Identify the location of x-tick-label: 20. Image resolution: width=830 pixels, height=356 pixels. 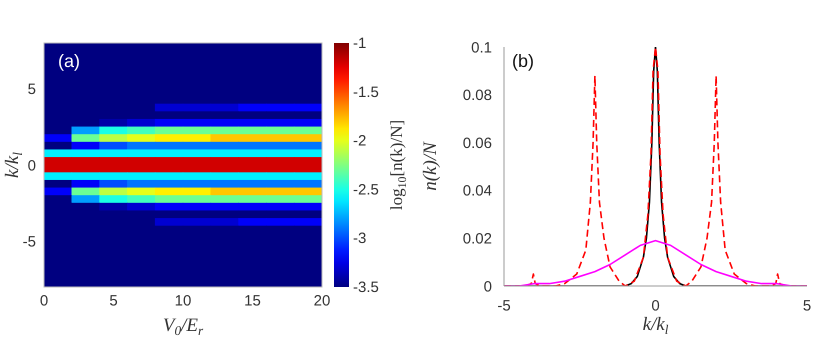
(322, 301).